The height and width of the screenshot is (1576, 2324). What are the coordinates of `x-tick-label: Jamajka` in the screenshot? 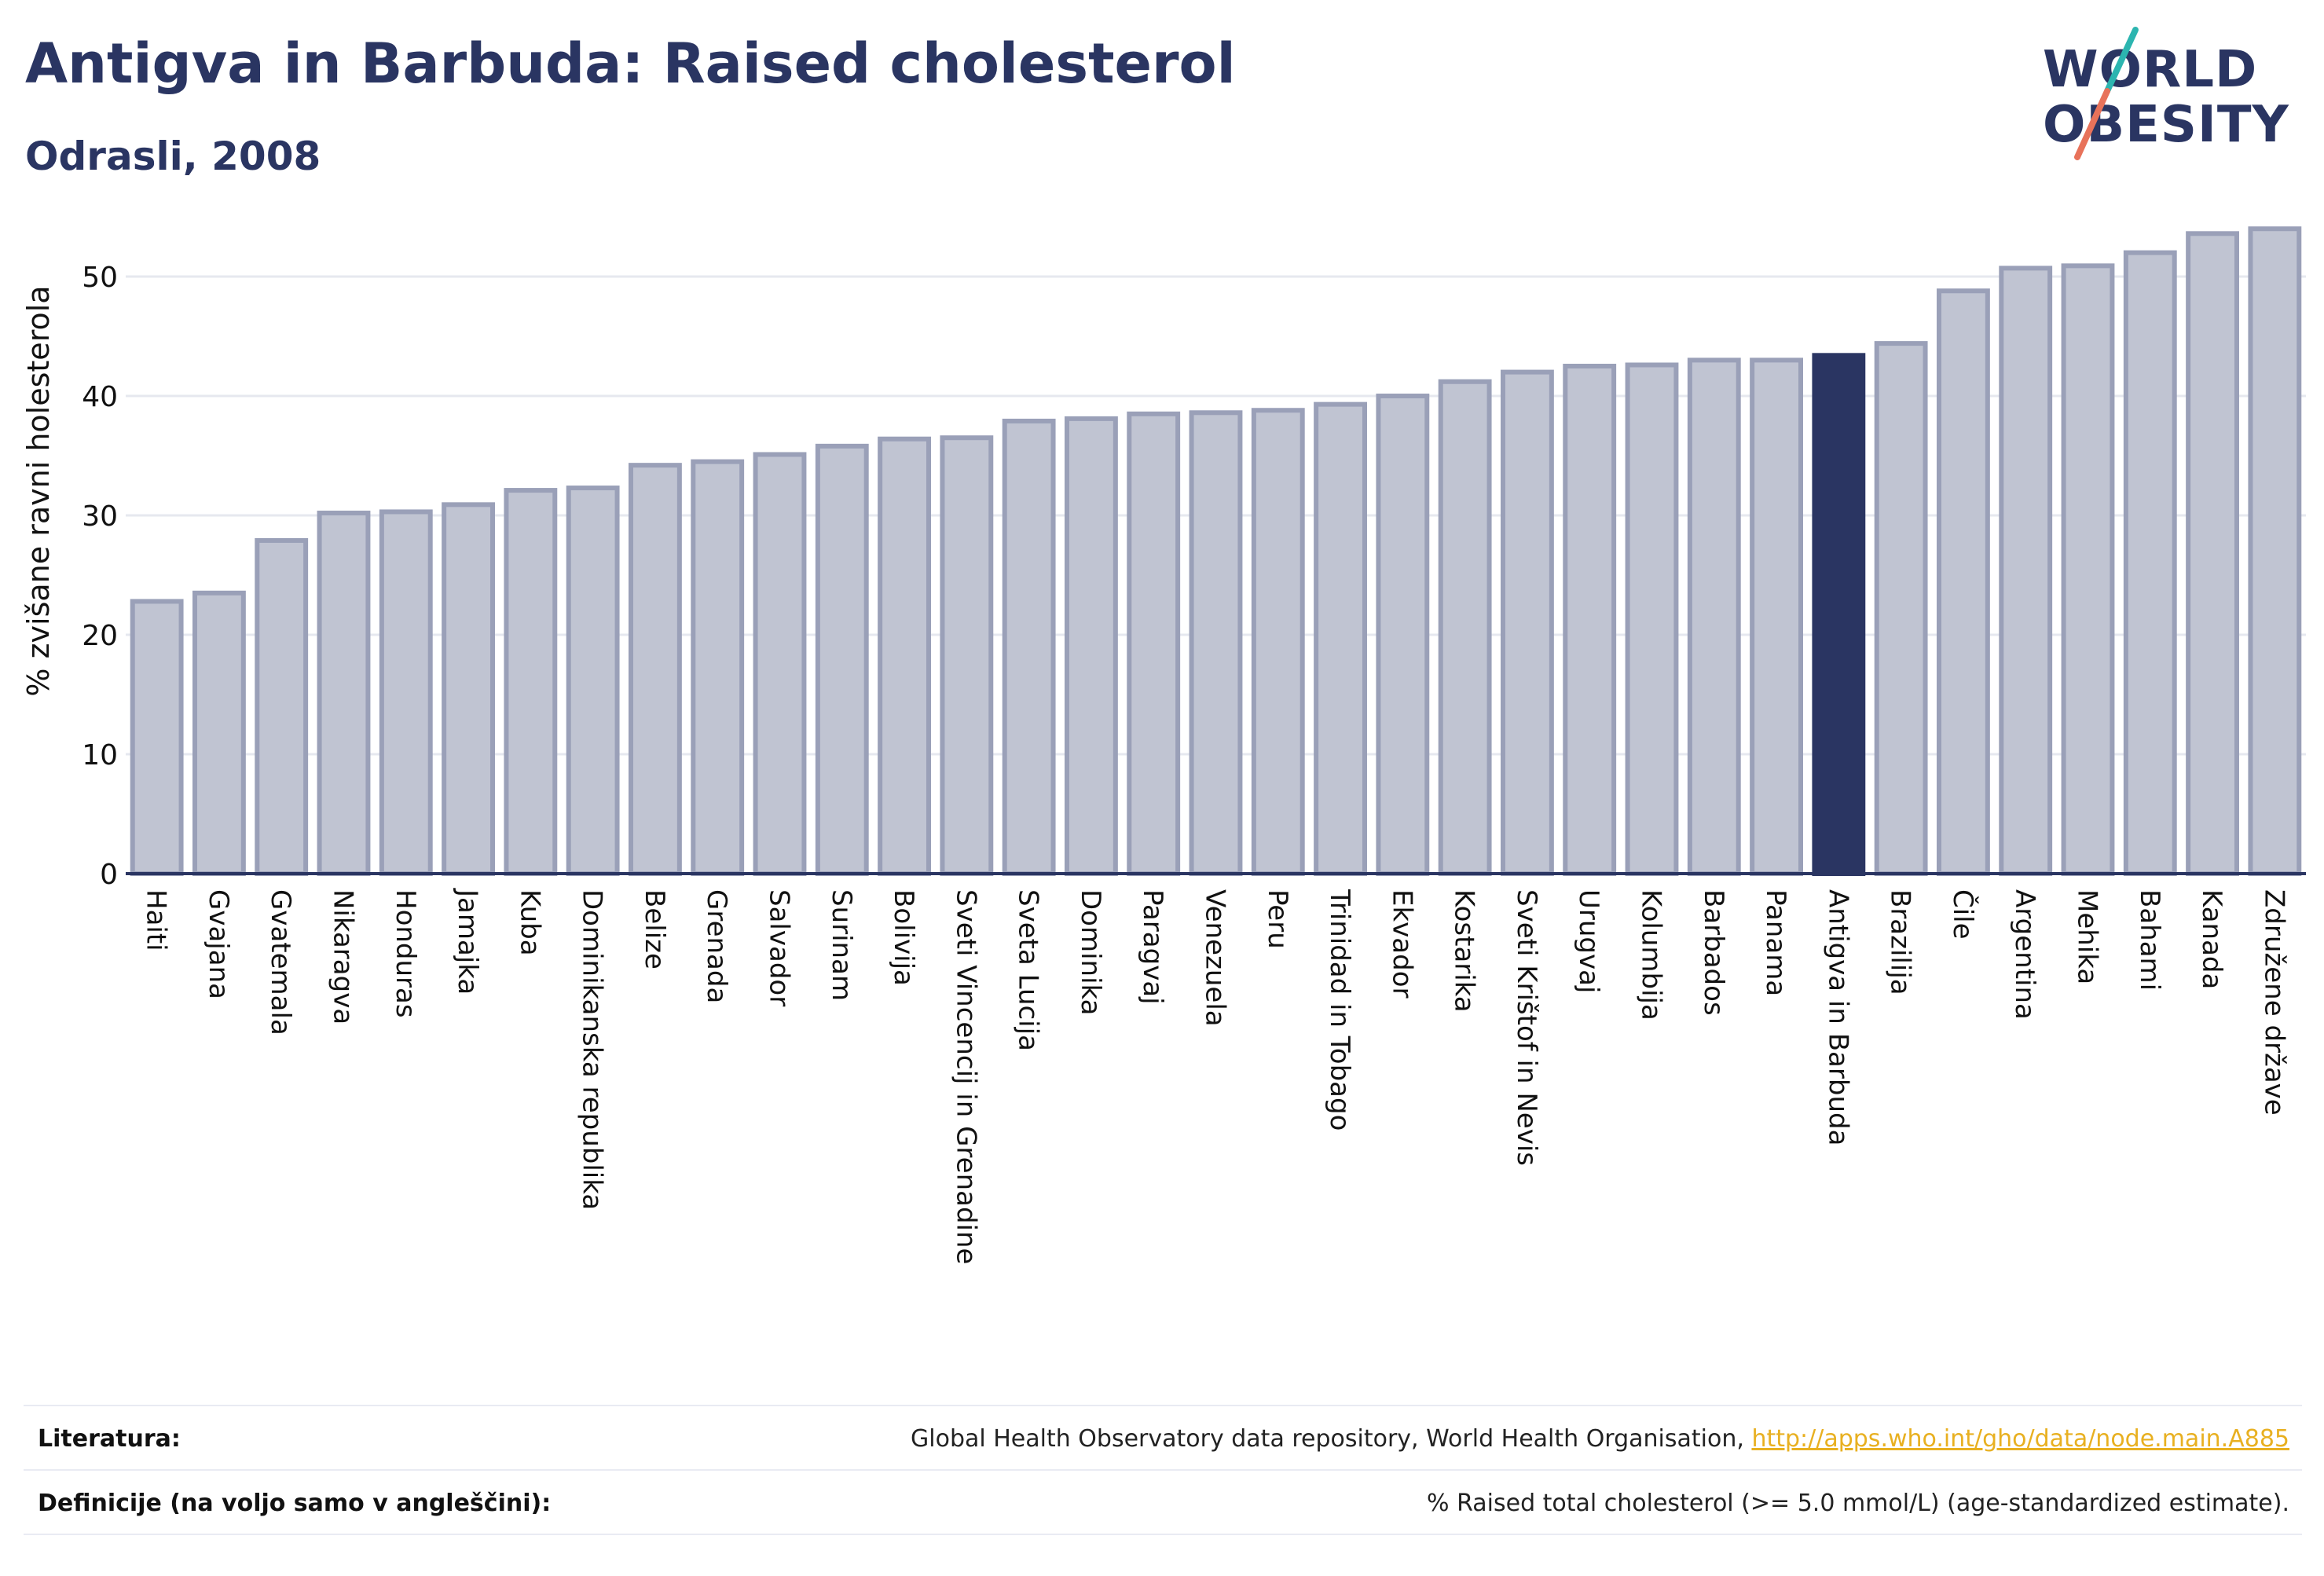 It's located at (467, 941).